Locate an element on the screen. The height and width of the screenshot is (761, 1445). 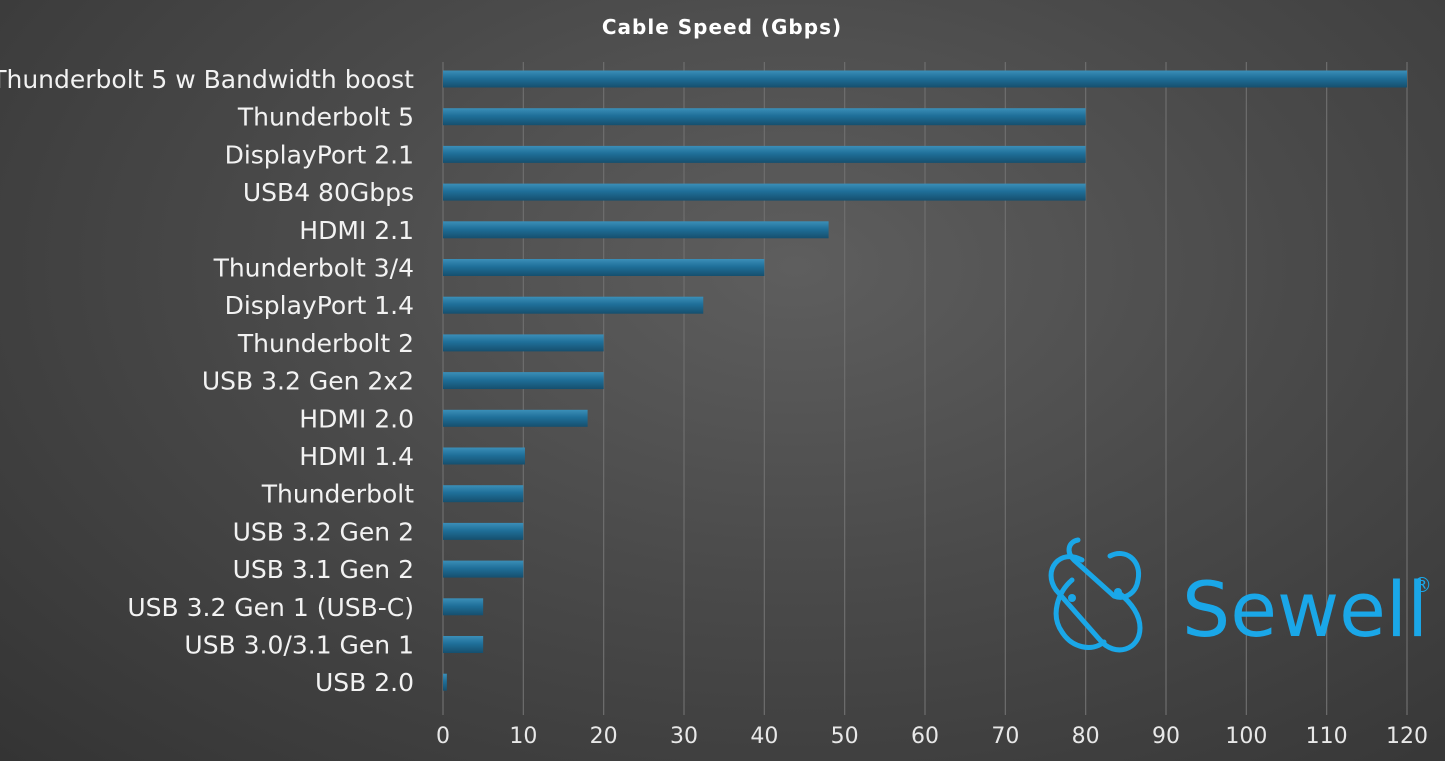
category-label: USB 3.0/3.1 Gen 1 is located at coordinates (299, 645).